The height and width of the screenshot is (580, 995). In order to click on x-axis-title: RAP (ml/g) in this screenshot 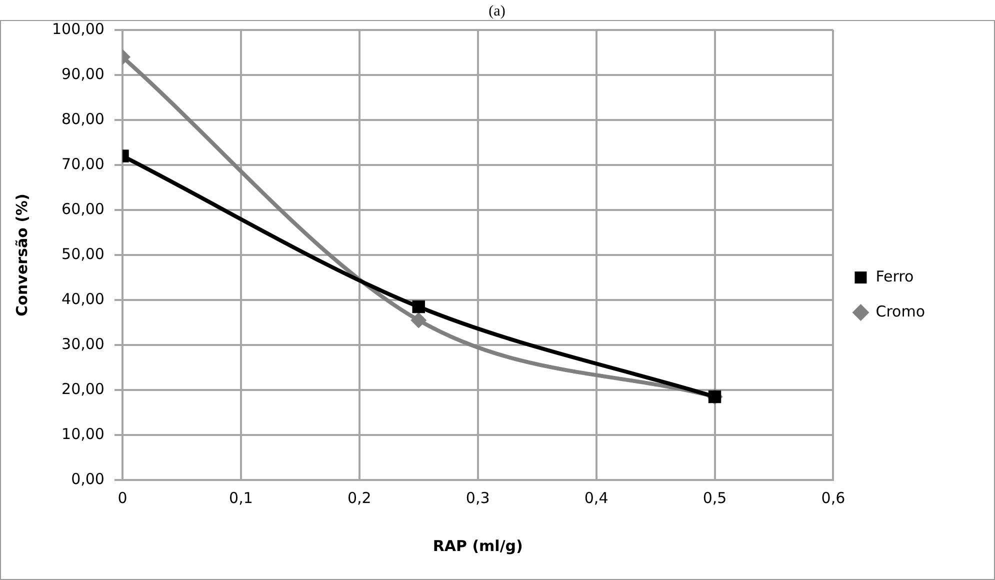, I will do `click(477, 545)`.